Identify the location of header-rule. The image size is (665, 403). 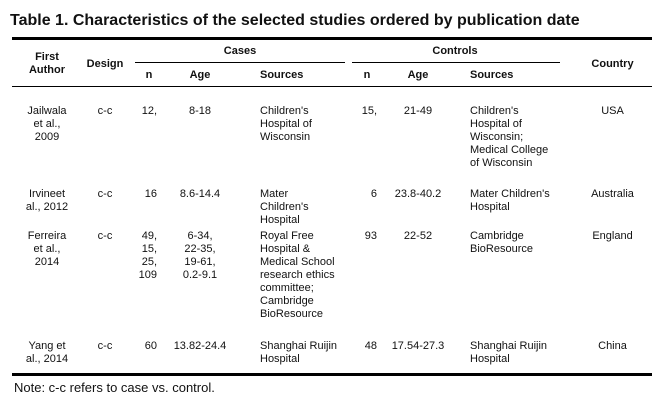
(332, 86).